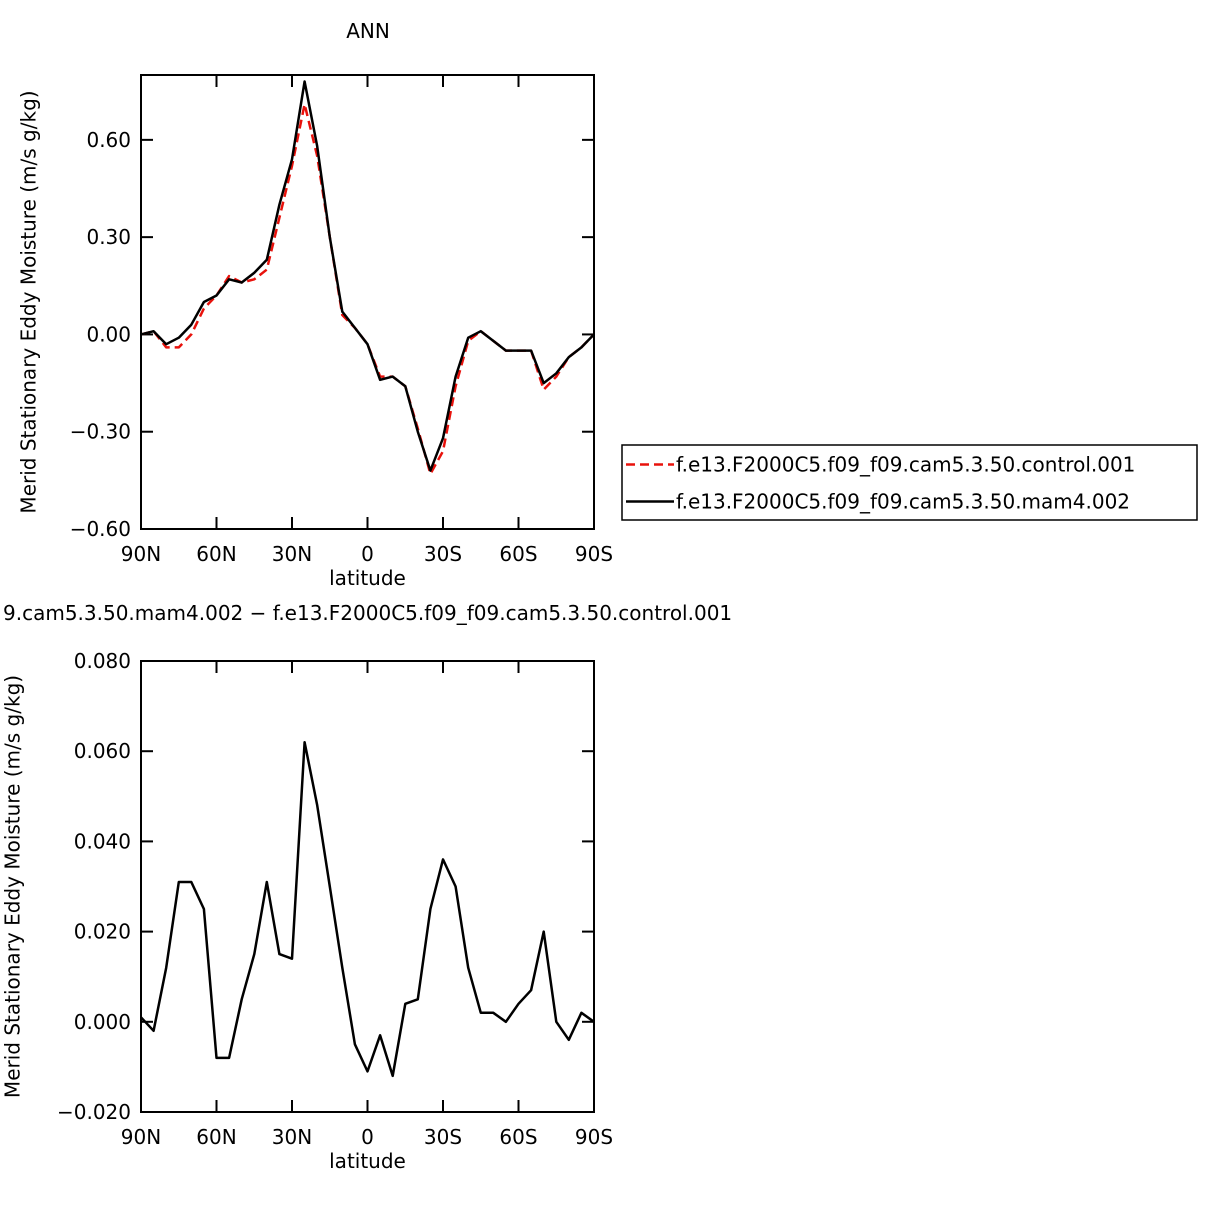 The width and height of the screenshot is (1213, 1213). I want to click on y-tick-label: −0.60, so click(100, 529).